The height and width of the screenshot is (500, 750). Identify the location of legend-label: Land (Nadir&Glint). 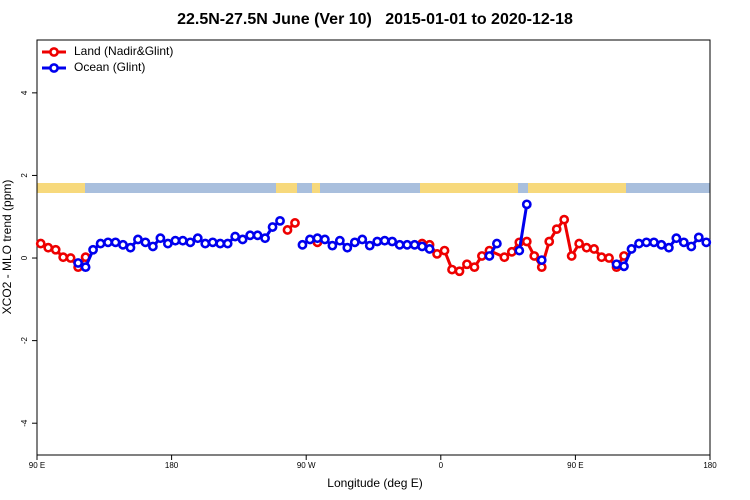
(123, 51).